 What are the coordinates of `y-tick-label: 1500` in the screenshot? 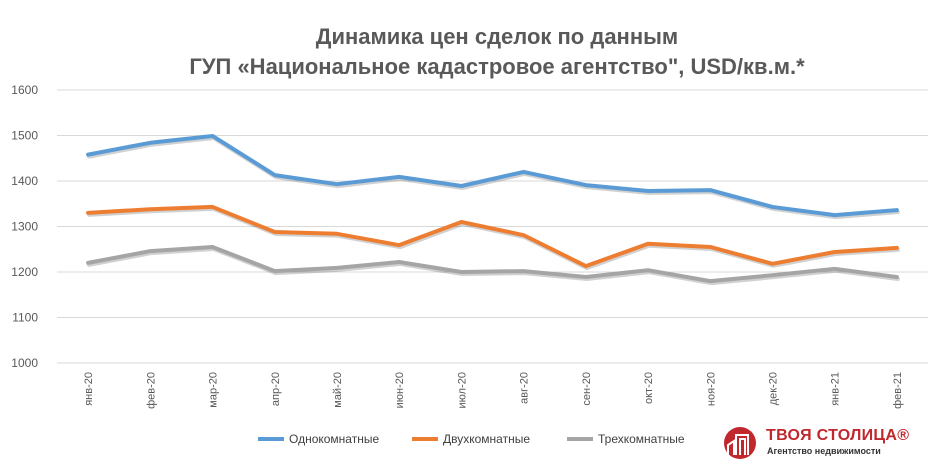 It's located at (24, 136).